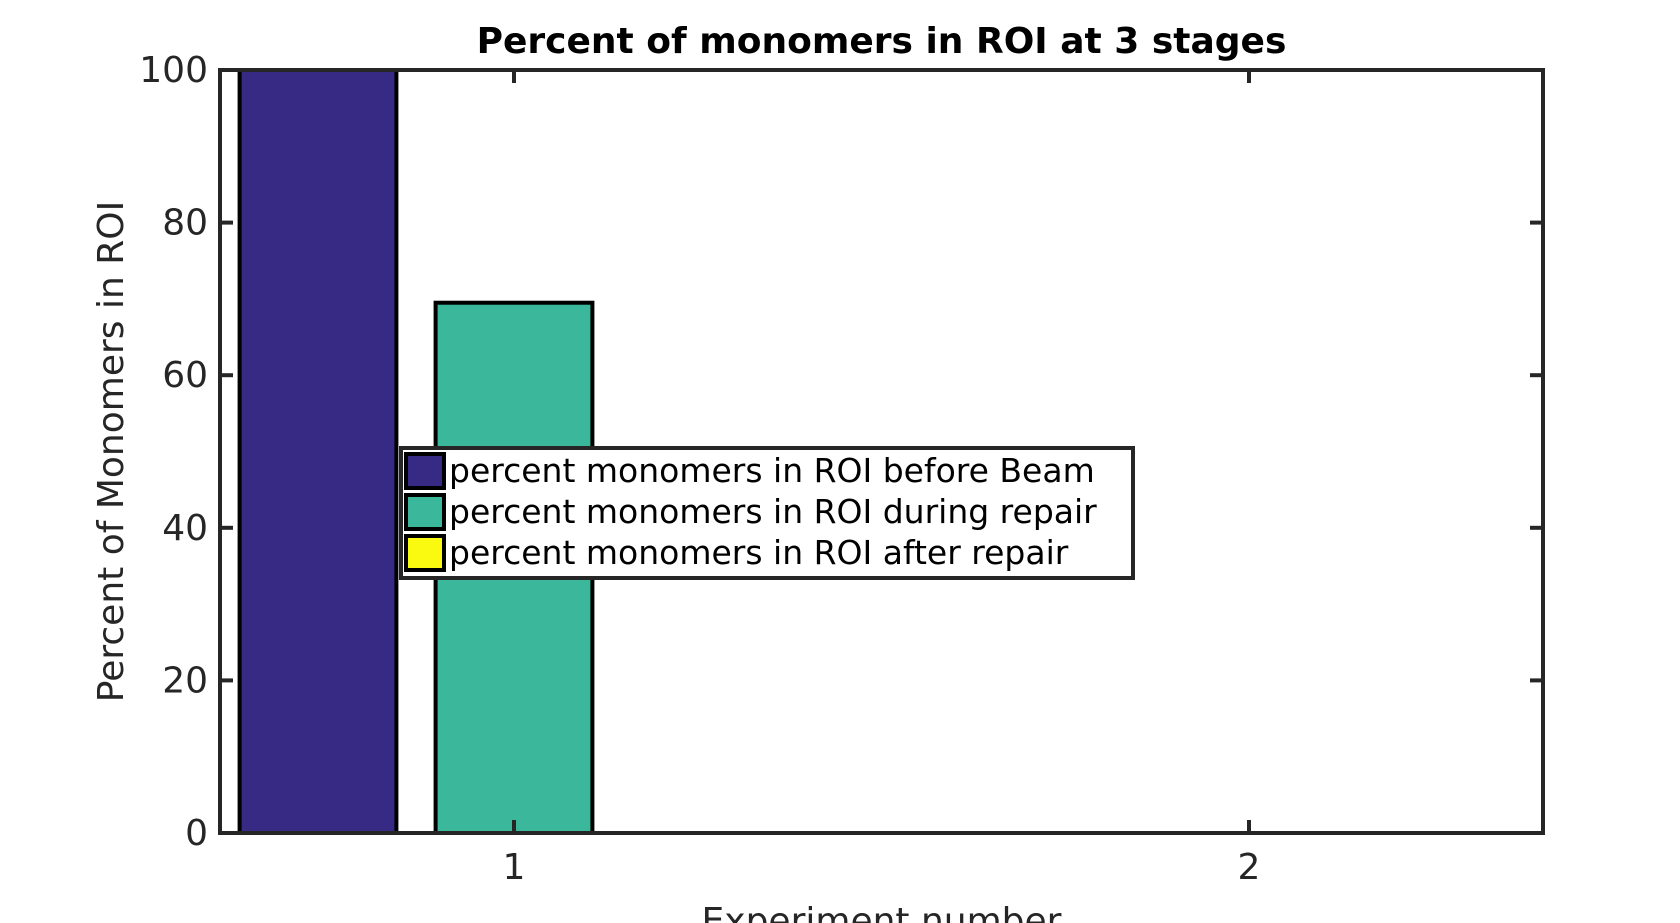 This screenshot has width=1680, height=923. Describe the element at coordinates (882, 912) in the screenshot. I see `x-axis-label: Experiment number` at that location.